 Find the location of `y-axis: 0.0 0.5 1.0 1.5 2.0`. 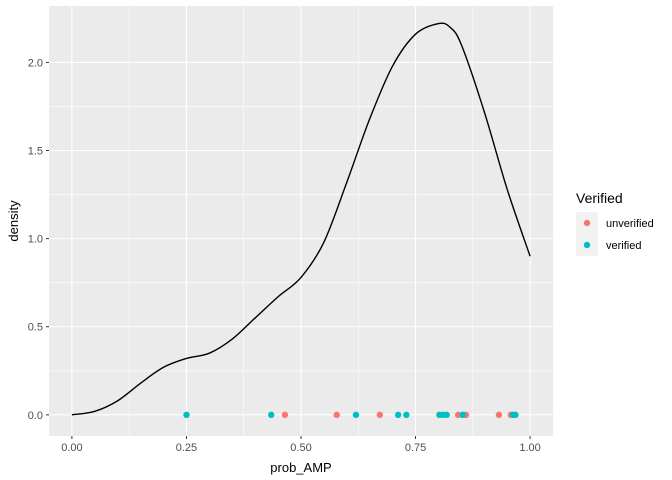

y-axis: 0.0 0.5 1.0 1.5 2.0 is located at coordinates (38, 239).